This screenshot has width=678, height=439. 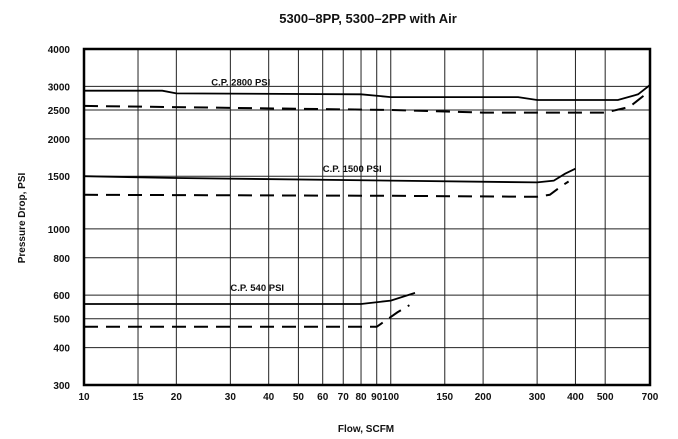 I want to click on x-tick-label: 40, so click(x=269, y=397).